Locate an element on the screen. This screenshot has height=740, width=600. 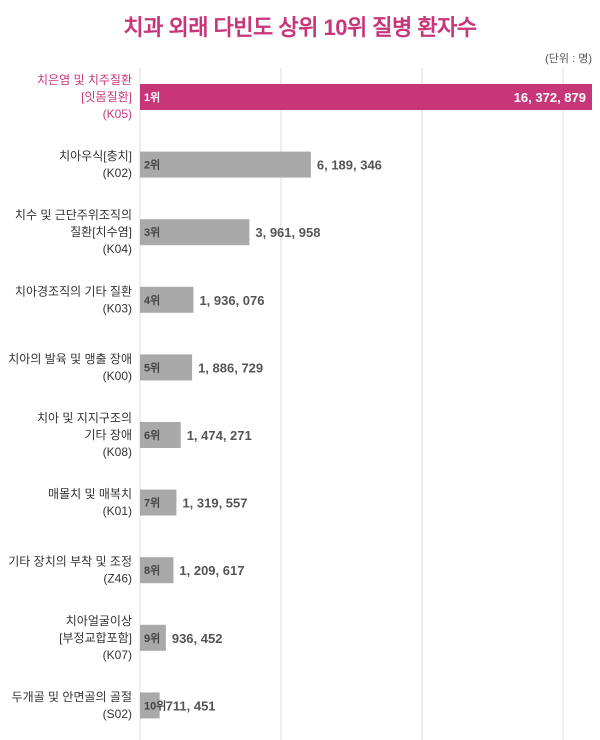
value-label: 3, 961, 958 is located at coordinates (287, 232).